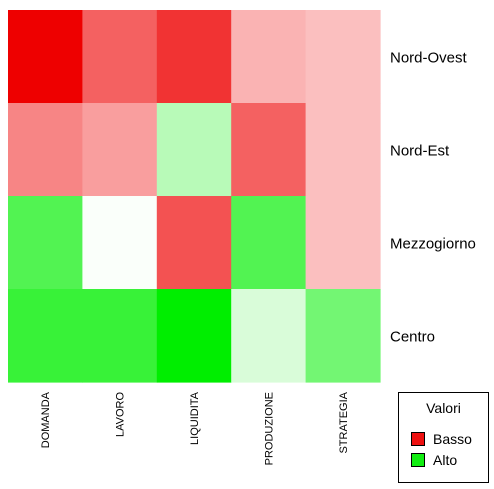  Describe the element at coordinates (45, 336) in the screenshot. I see `heatmap-cell-centro-domanda` at that location.